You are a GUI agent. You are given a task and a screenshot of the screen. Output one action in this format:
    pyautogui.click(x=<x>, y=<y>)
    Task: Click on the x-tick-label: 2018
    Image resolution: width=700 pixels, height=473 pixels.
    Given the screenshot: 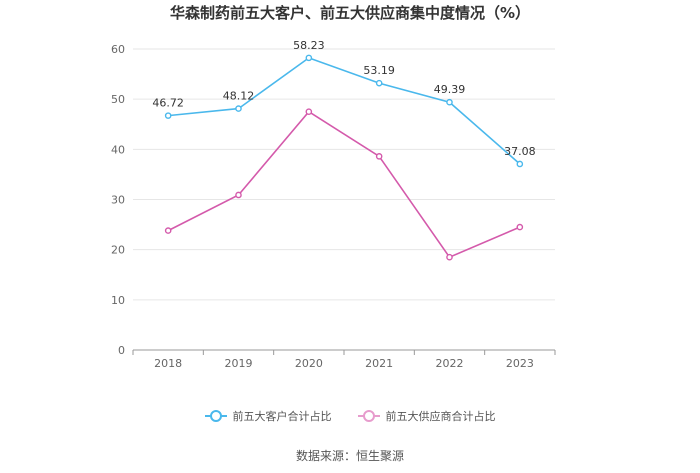 What is the action you would take?
    pyautogui.click(x=168, y=363)
    